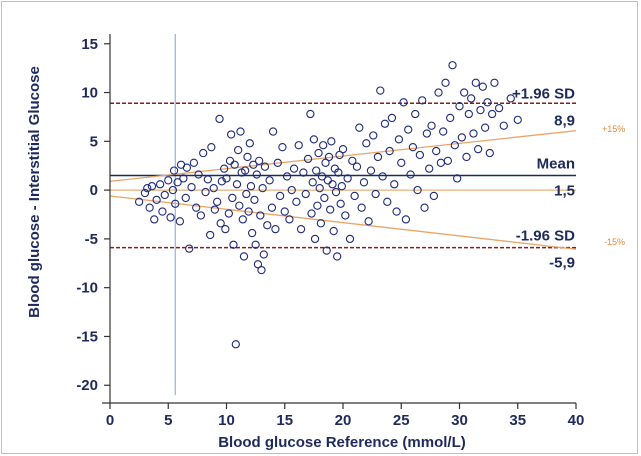 This screenshot has width=641, height=456. I want to click on x-tick-label: 30, so click(459, 420).